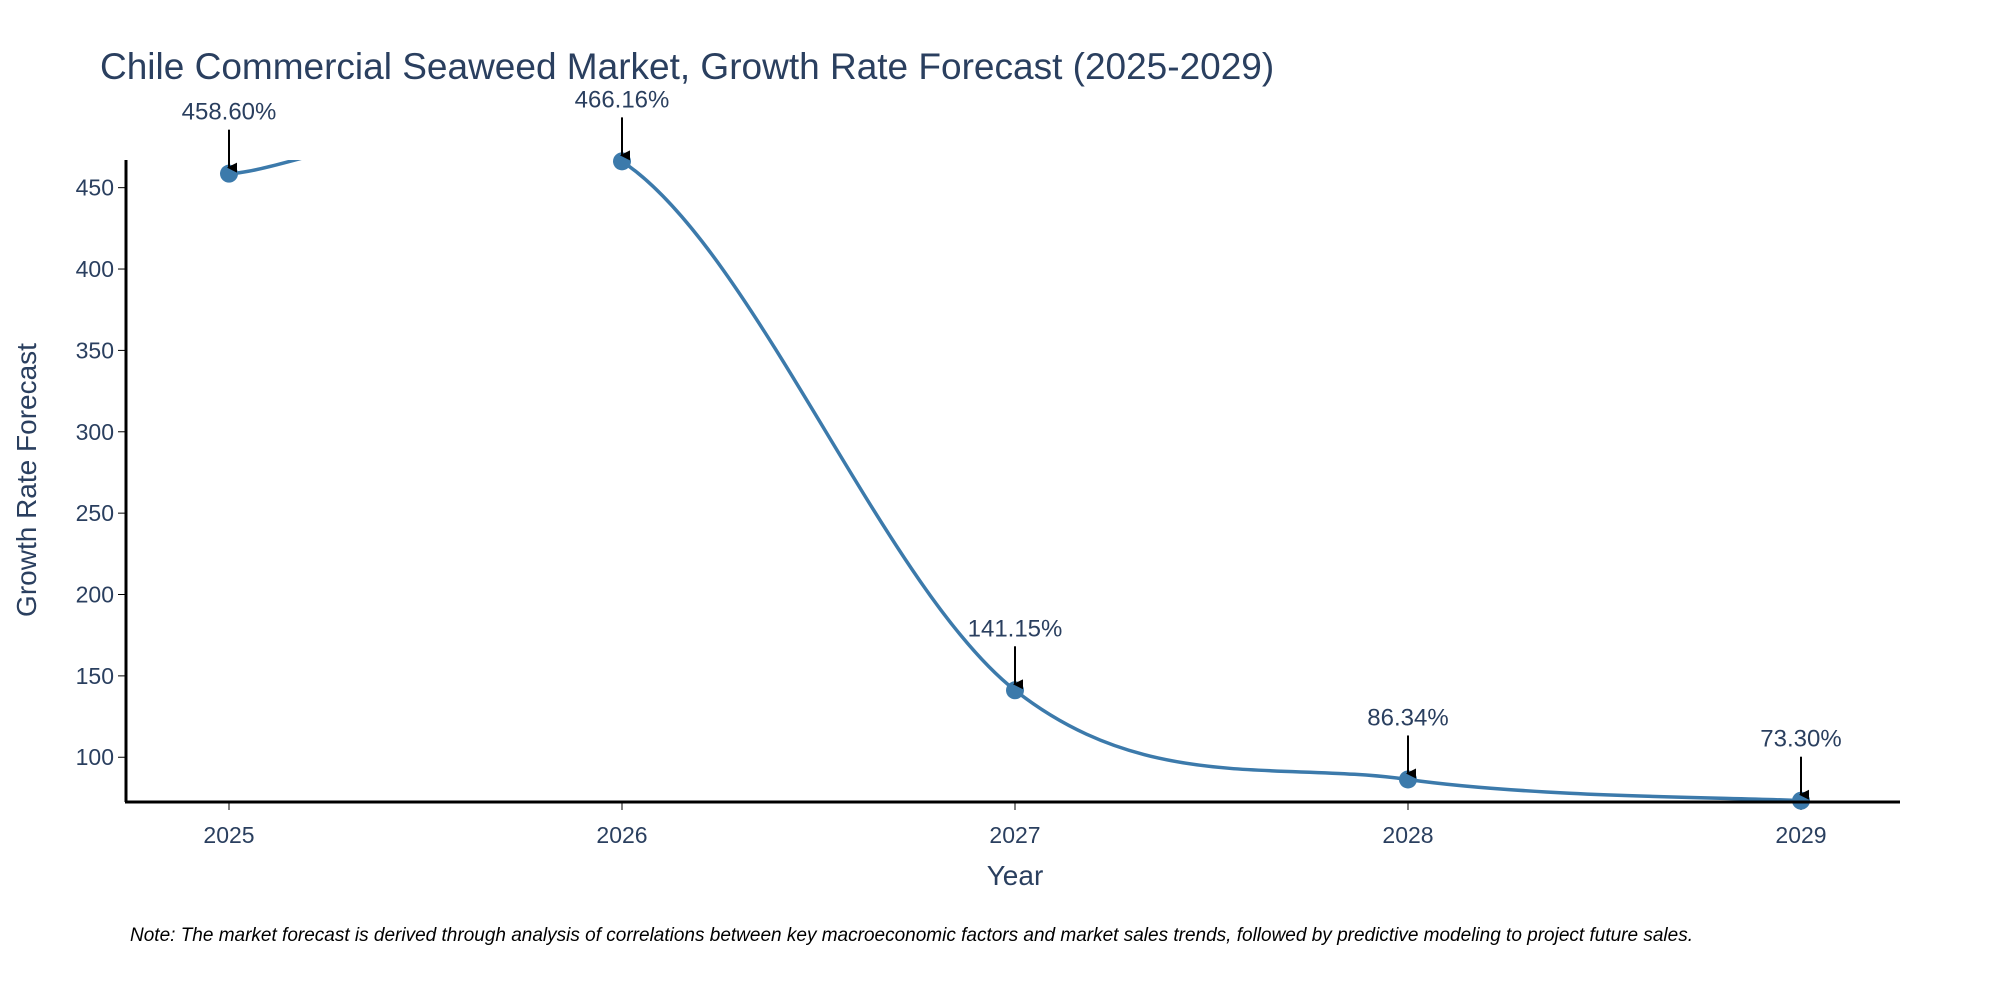 The width and height of the screenshot is (2000, 1000). I want to click on y-tick-label: 100, so click(95, 757).